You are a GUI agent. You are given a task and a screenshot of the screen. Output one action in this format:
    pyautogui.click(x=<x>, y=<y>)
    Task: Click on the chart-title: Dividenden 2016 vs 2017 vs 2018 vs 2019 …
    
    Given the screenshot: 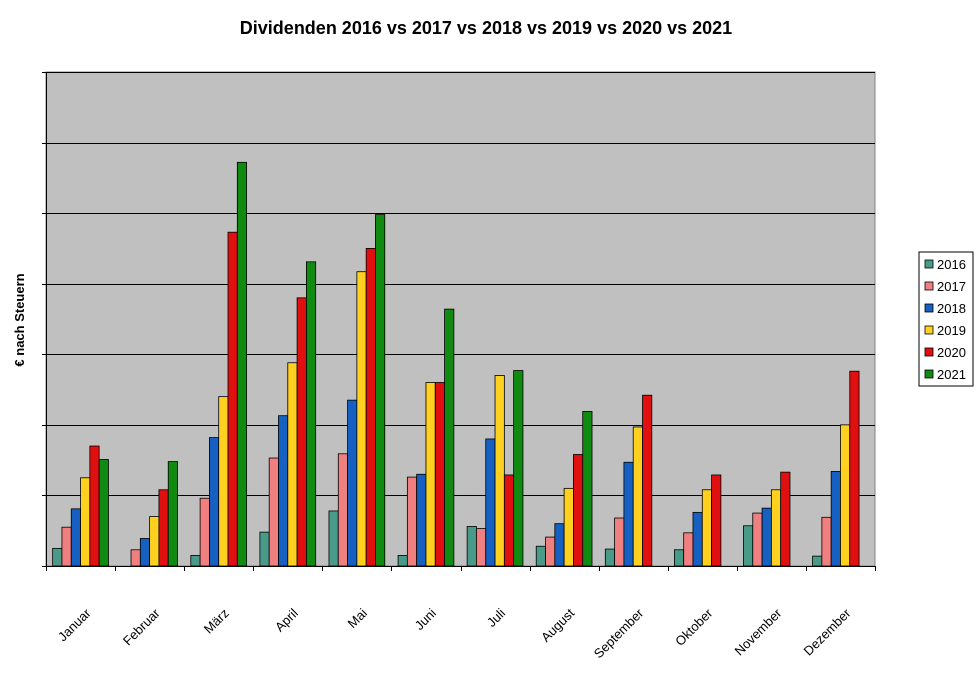 What is the action you would take?
    pyautogui.click(x=486, y=28)
    